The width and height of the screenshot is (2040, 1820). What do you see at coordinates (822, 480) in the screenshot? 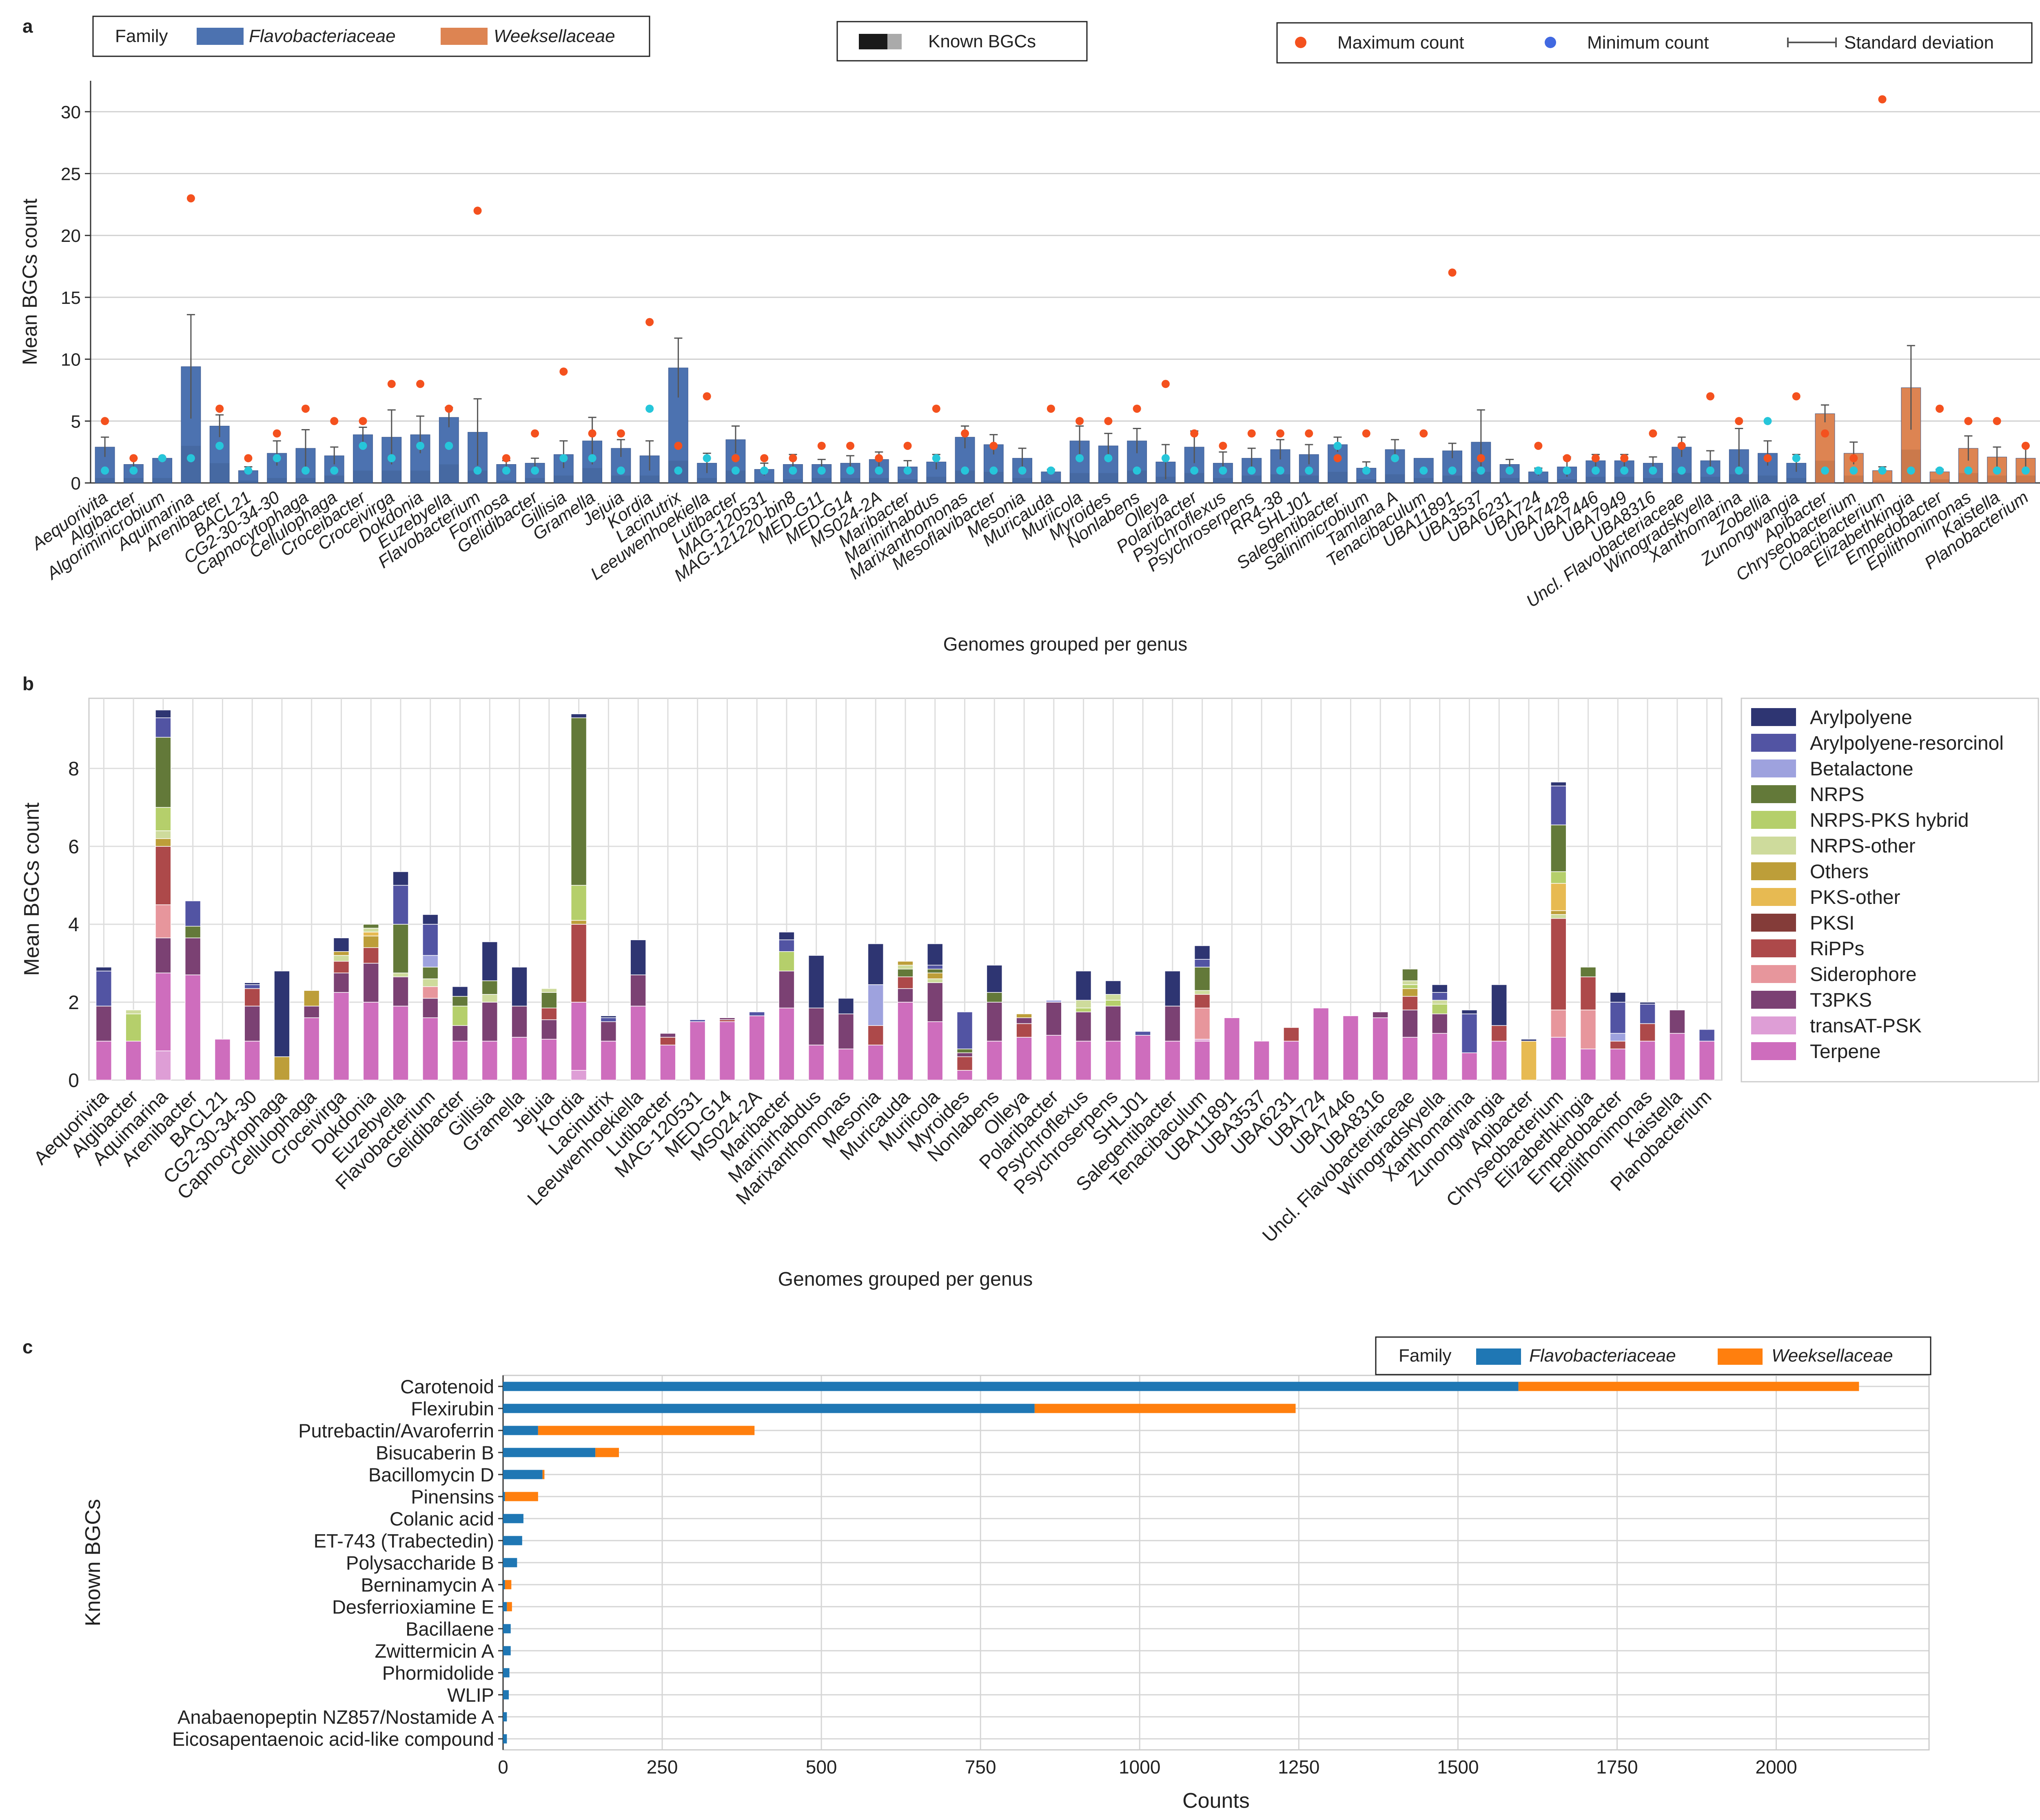
I see `a-known-bar-med-g11` at bounding box center [822, 480].